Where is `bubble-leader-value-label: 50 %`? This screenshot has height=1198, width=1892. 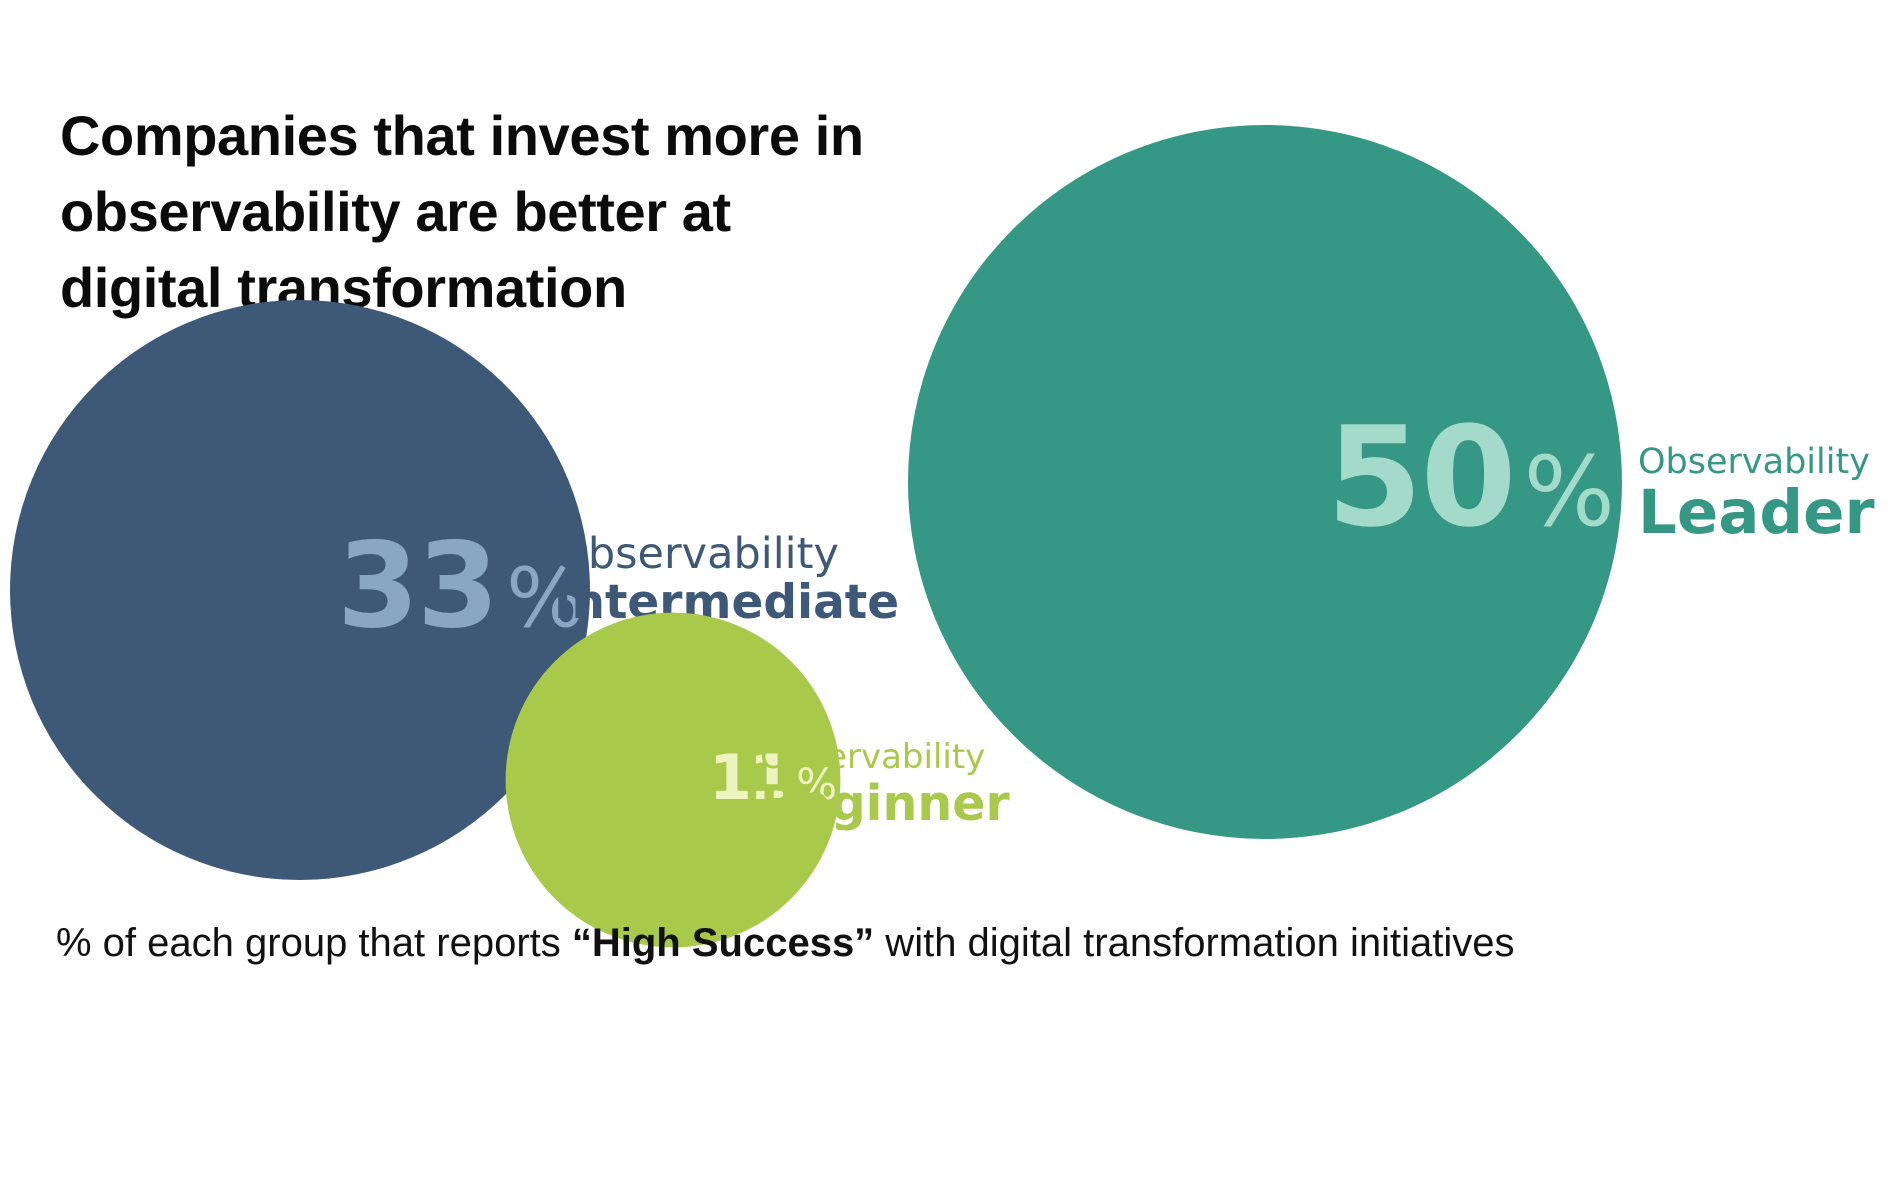
bubble-leader-value-label: 50 % is located at coordinates (1471, 477).